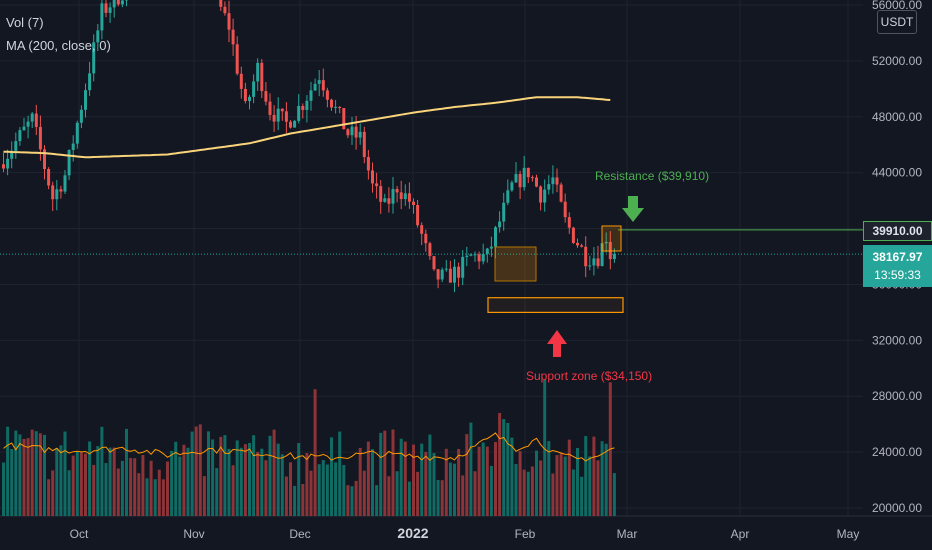  I want to click on y-tick-label: 28000.00, so click(897, 396).